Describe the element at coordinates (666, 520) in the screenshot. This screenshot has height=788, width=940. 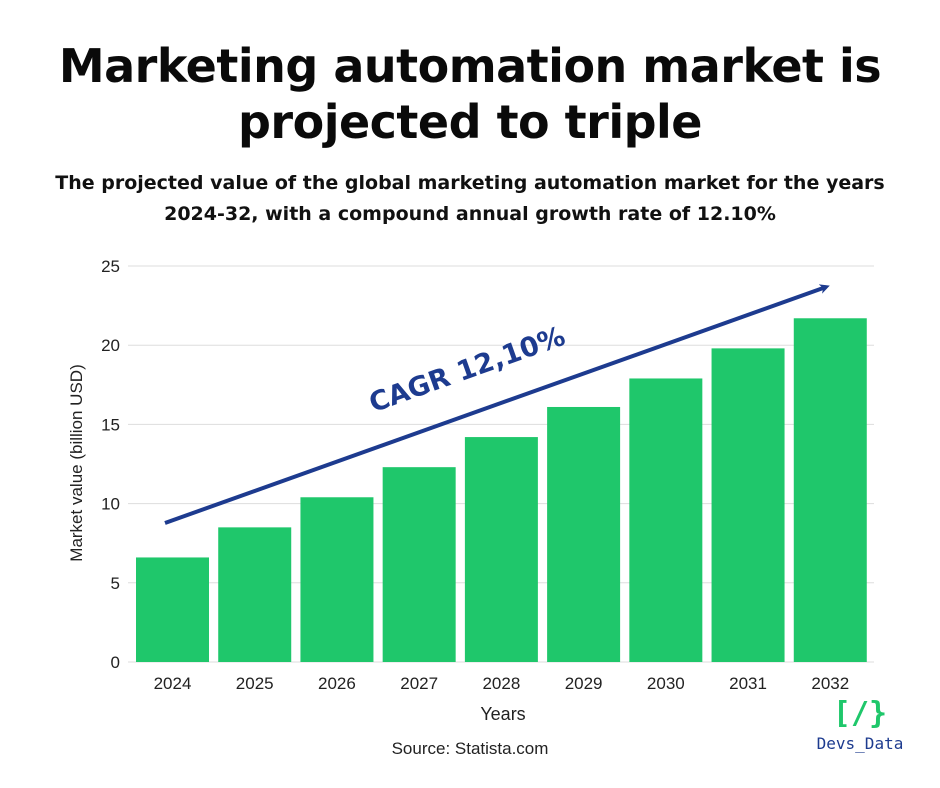
I see `bar-2030` at that location.